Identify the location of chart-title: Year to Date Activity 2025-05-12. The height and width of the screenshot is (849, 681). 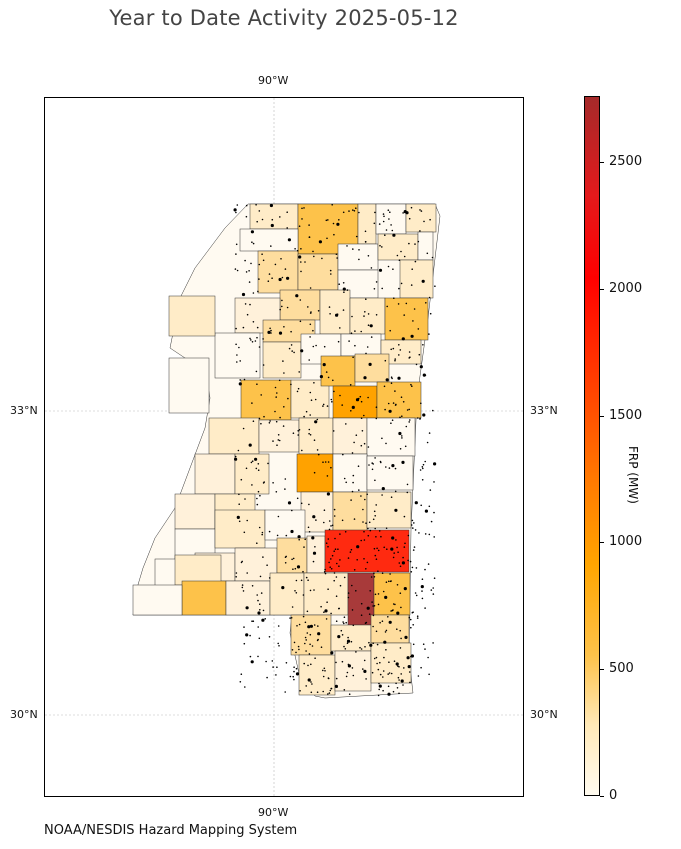
(284, 18).